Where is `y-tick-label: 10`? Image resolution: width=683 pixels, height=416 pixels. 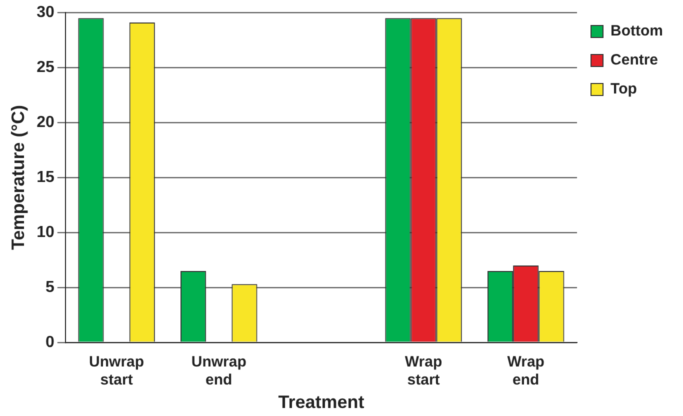
y-tick-label: 10 is located at coordinates (45, 232).